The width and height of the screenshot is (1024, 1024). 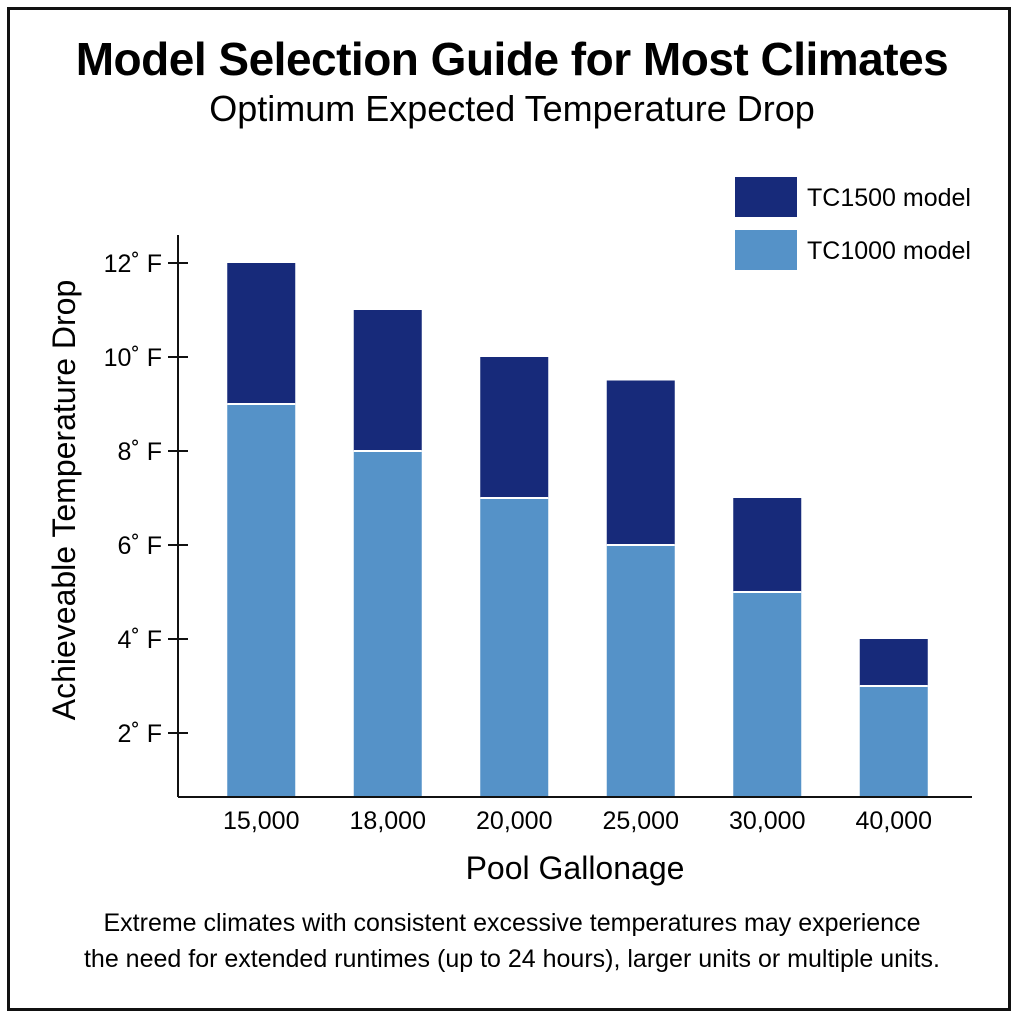 What do you see at coordinates (894, 821) in the screenshot?
I see `x-tick-label: 40,000` at bounding box center [894, 821].